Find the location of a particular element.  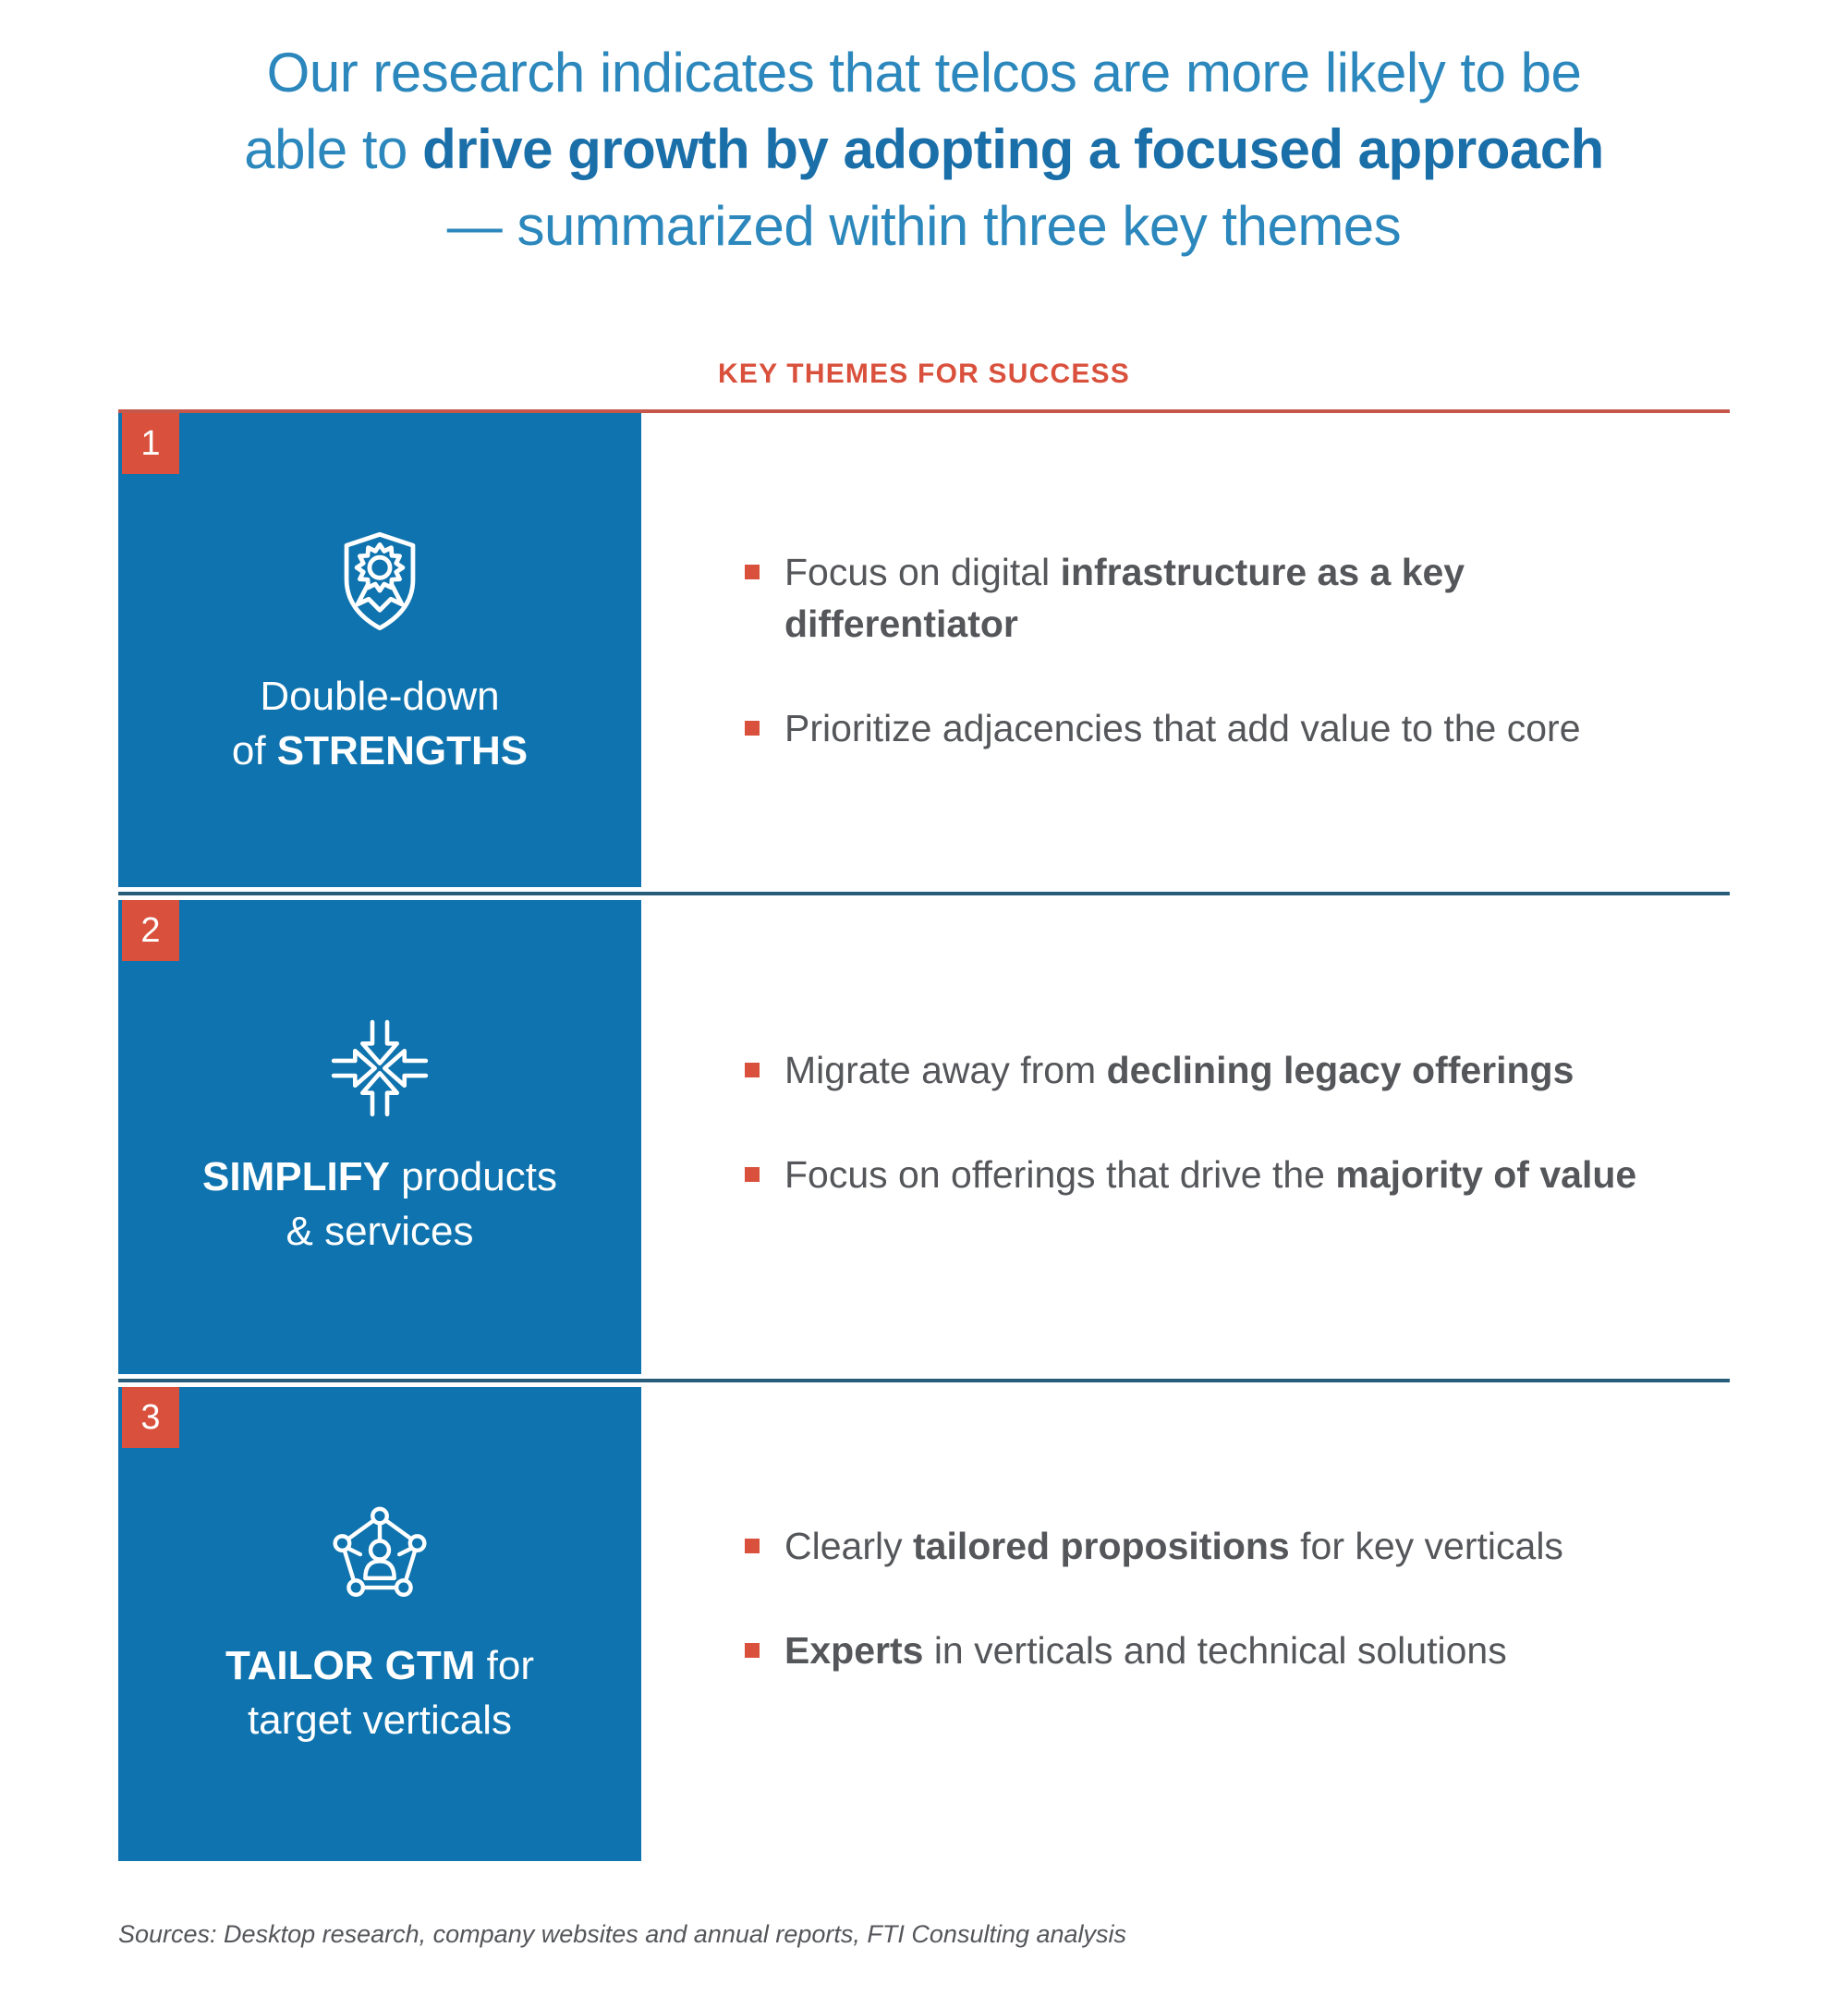

bullet-text-segment: Experts is located at coordinates (854, 1650).